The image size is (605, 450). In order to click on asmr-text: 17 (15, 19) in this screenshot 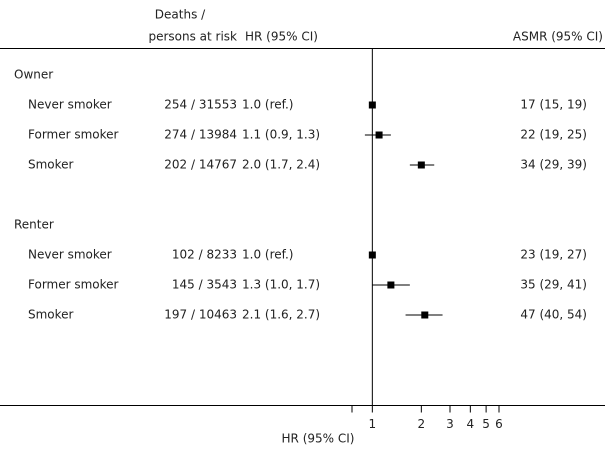, I will do `click(553, 105)`.